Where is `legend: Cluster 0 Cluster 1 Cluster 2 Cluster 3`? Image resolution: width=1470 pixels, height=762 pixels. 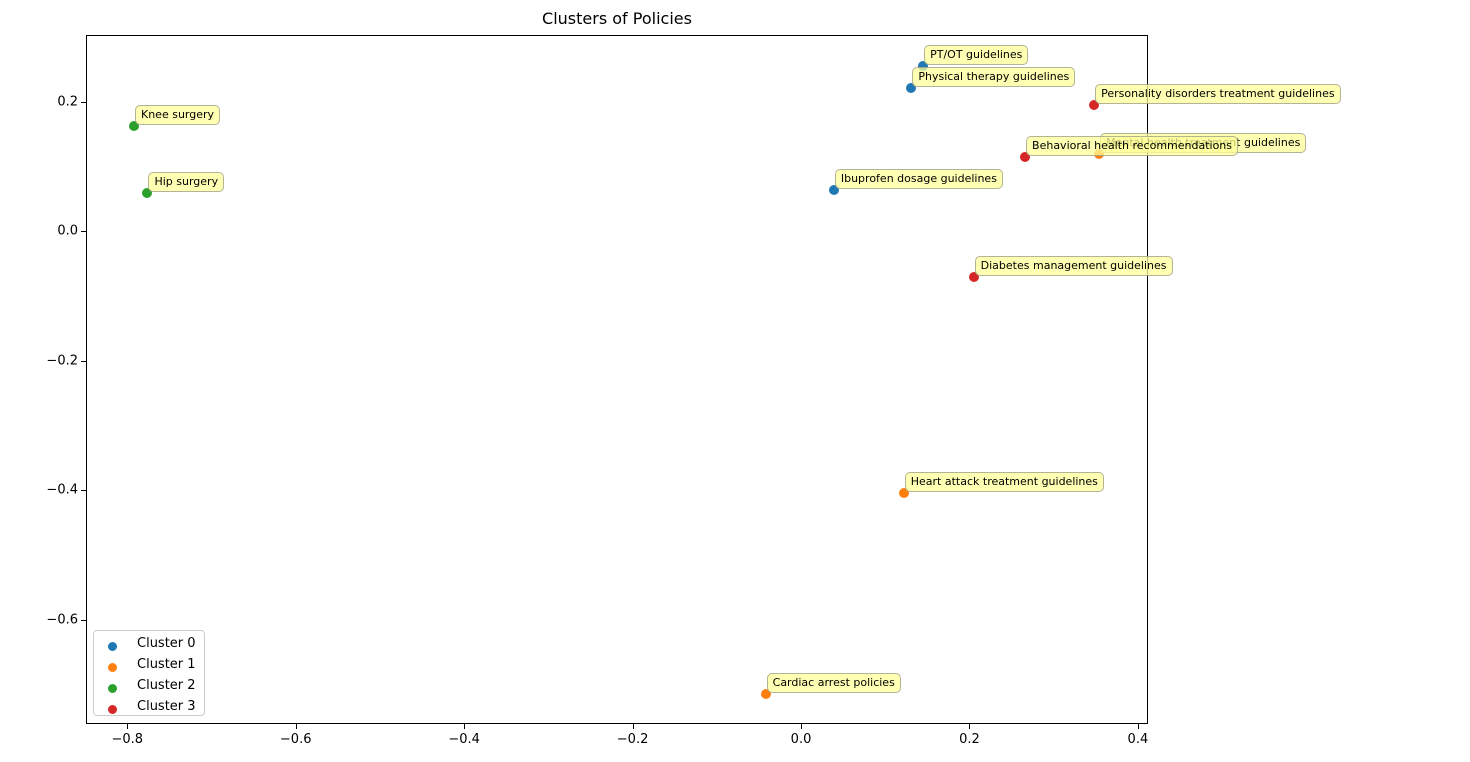
legend: Cluster 0 Cluster 1 Cluster 2 Cluster 3 is located at coordinates (149, 673).